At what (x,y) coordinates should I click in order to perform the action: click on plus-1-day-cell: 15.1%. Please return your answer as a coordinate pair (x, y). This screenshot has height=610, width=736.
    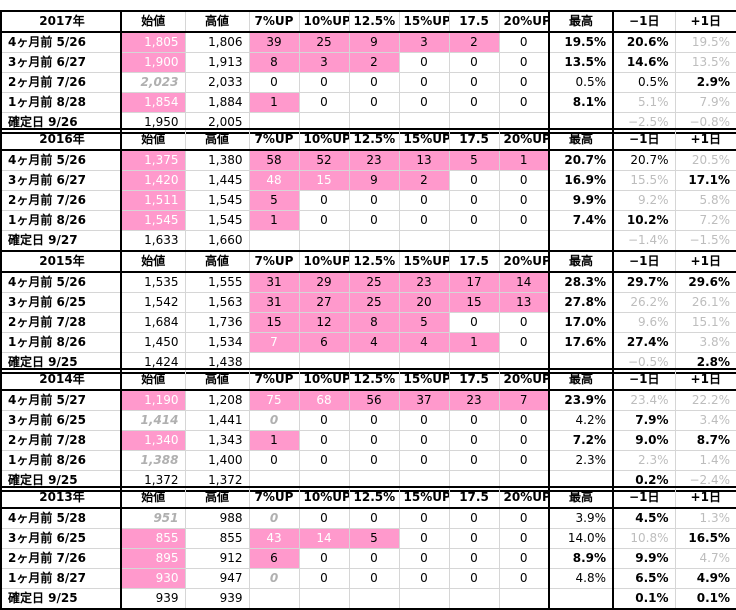
    Looking at the image, I should click on (705, 322).